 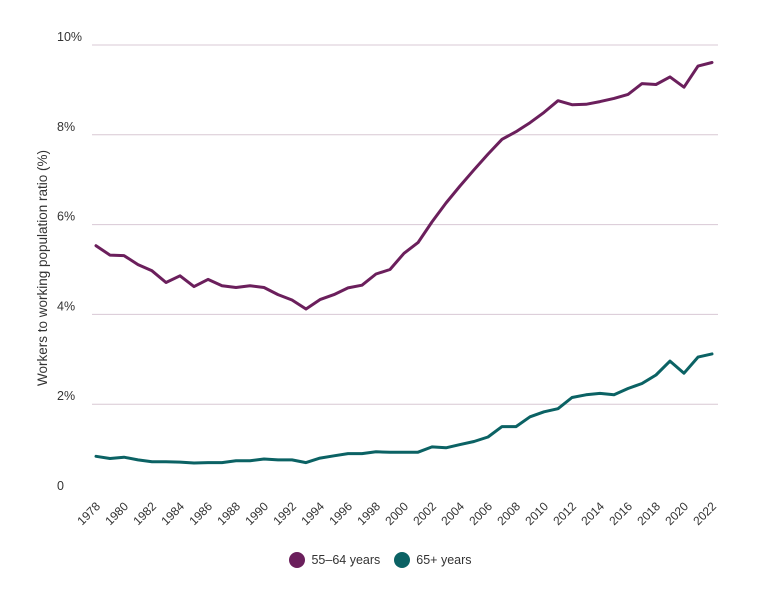 What do you see at coordinates (60, 486) in the screenshot?
I see `y-tick-label: 0` at bounding box center [60, 486].